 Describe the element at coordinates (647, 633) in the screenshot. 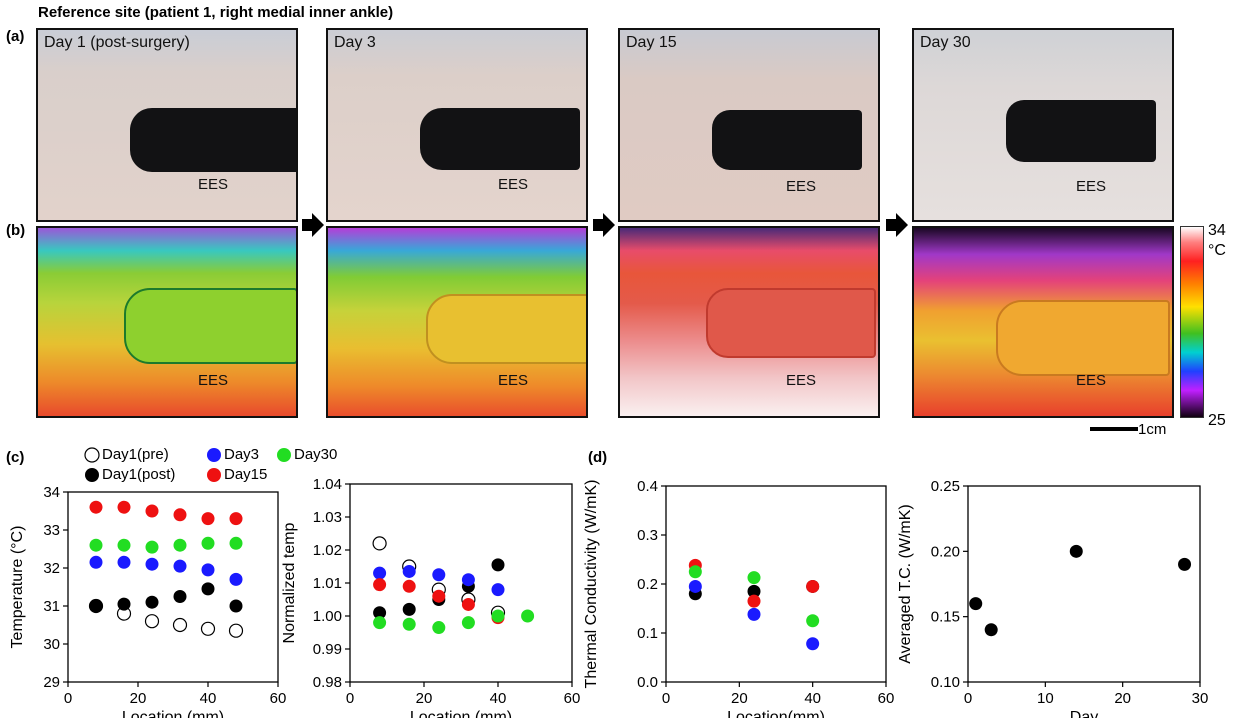

I see `y-tick-label: 0.1` at that location.